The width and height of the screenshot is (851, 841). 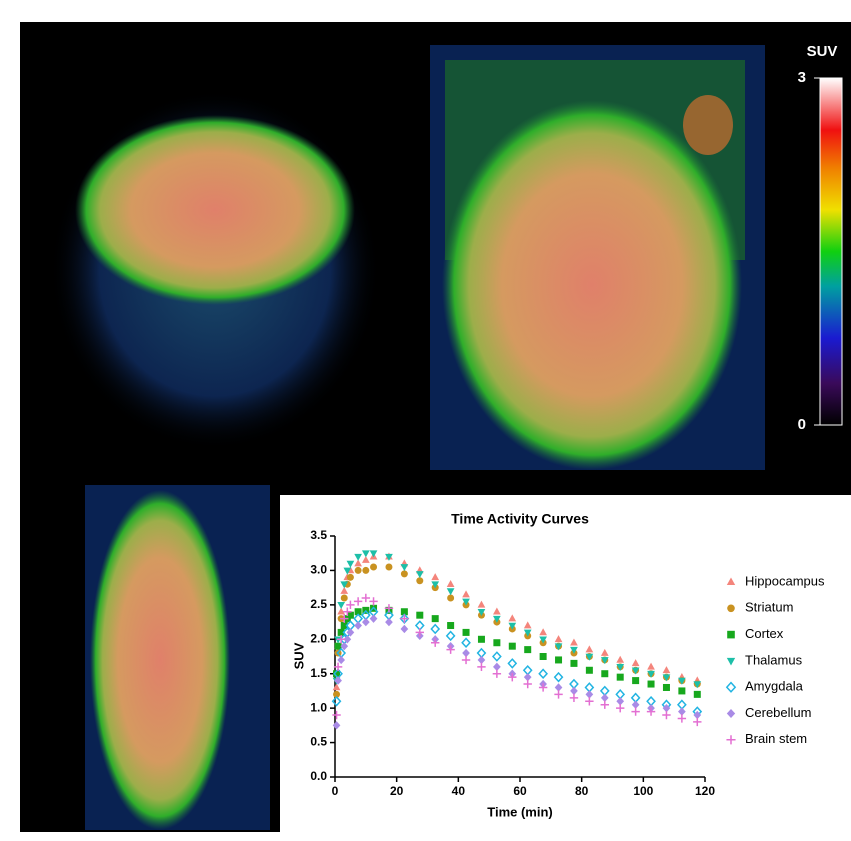 I want to click on legend-label: Cerebellum, so click(x=778, y=712).